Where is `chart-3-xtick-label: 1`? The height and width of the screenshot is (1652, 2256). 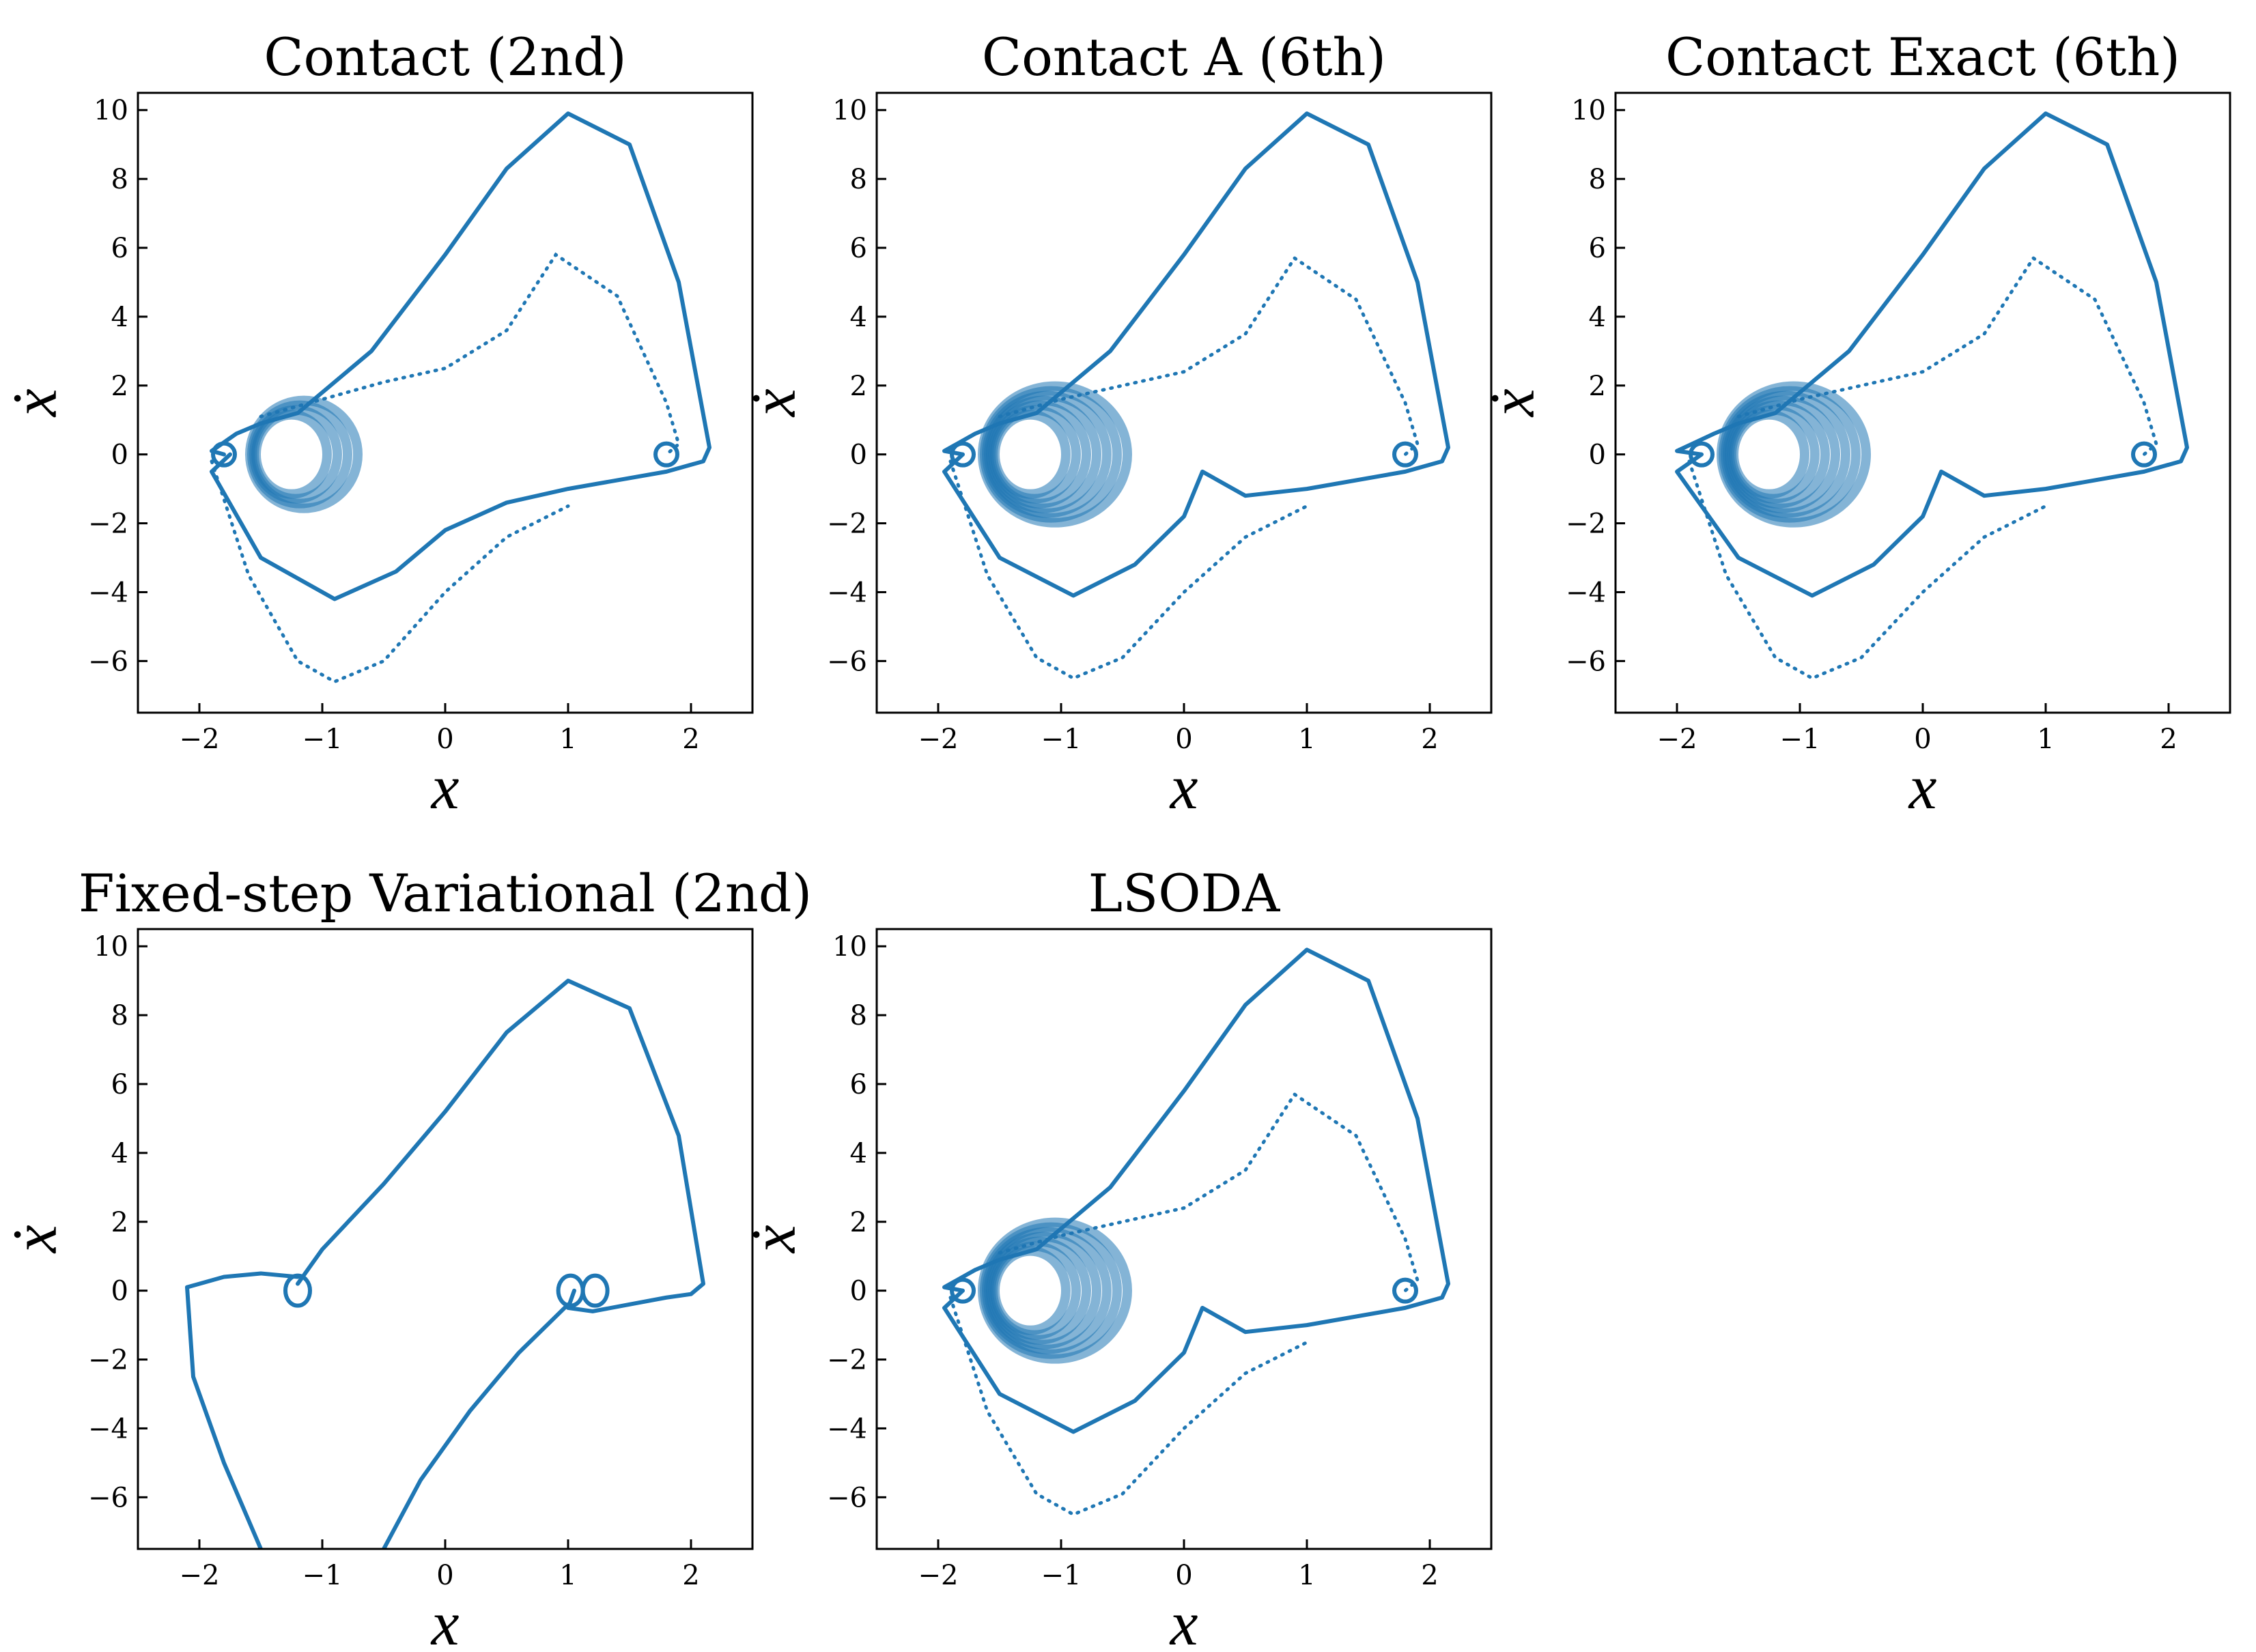 chart-3-xtick-label: 1 is located at coordinates (567, 1576).